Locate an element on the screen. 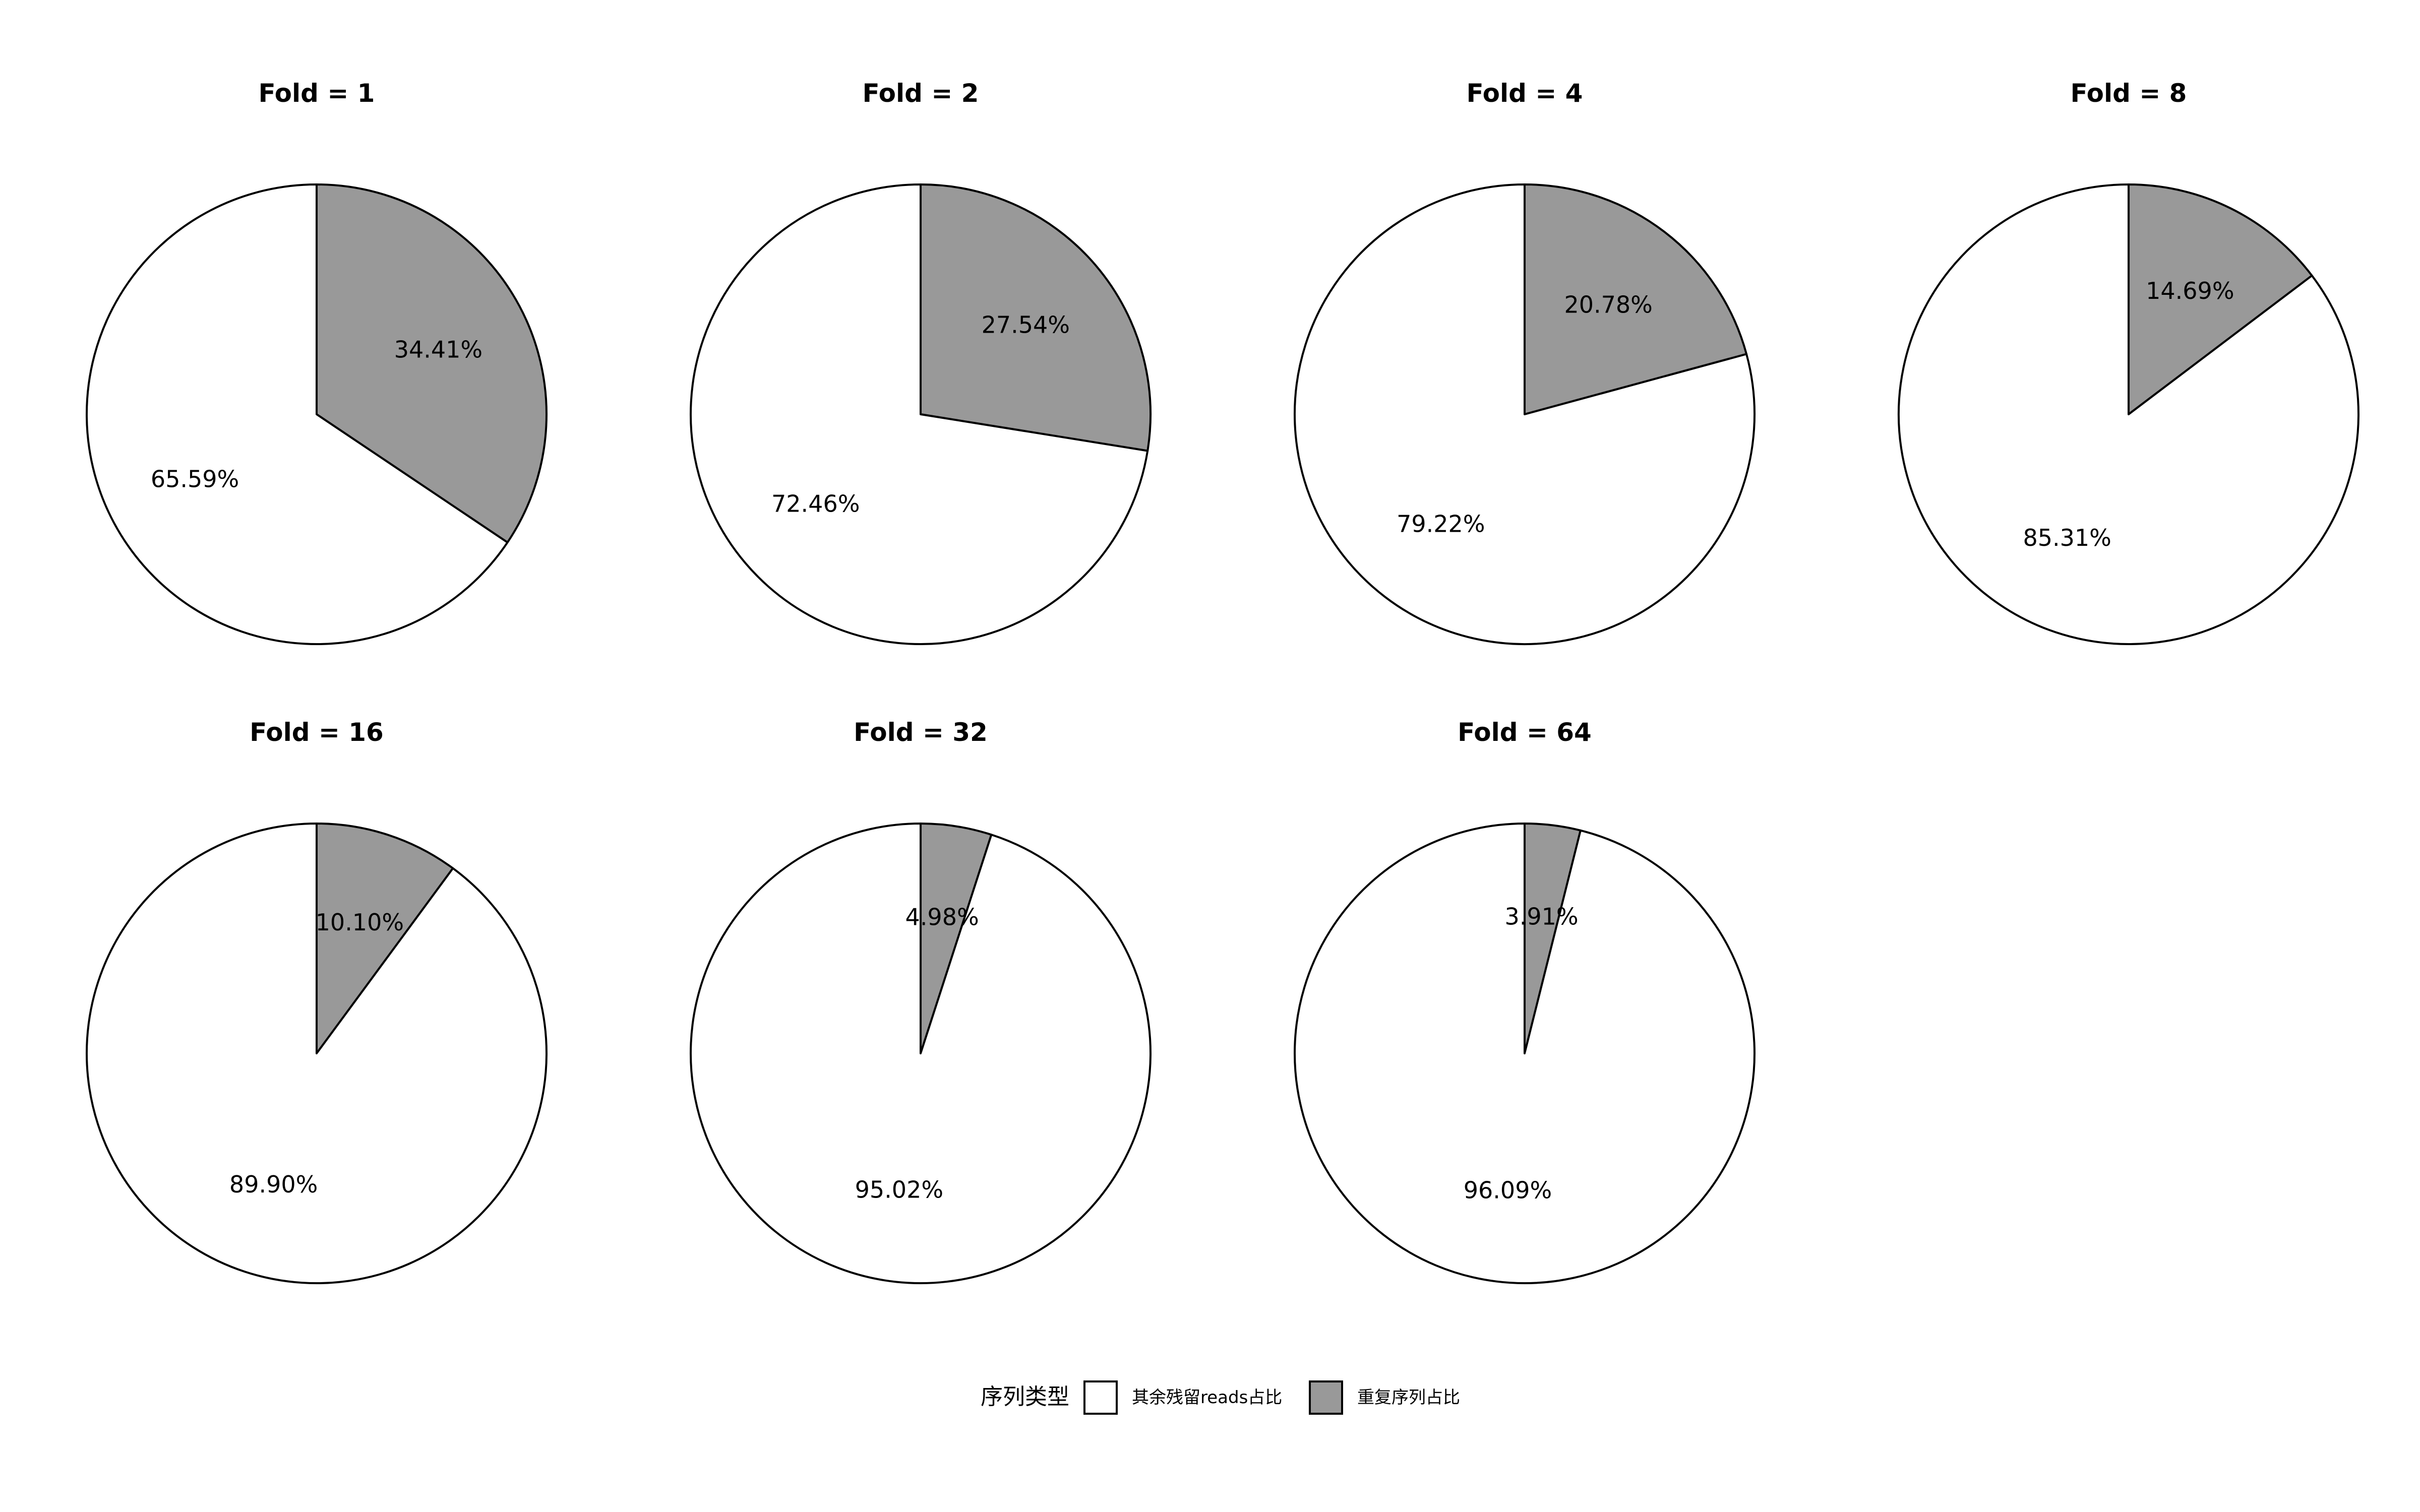 This screenshot has height=1512, width=2420. slice-label-repeat-sequences: 3.91% is located at coordinates (1541, 916).